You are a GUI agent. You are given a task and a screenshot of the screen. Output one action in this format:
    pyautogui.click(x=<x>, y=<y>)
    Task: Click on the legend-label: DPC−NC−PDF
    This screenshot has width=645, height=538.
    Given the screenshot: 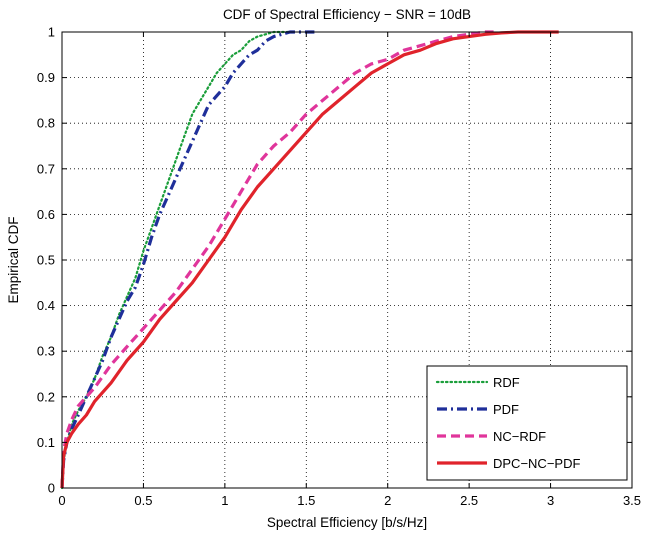 What is the action you would take?
    pyautogui.click(x=536, y=463)
    